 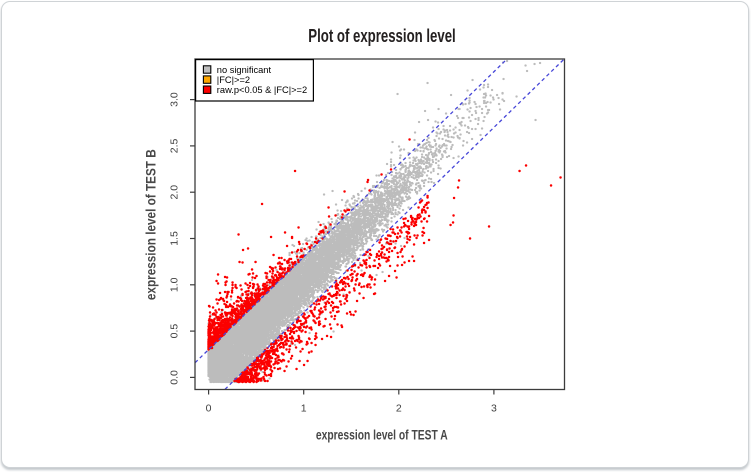 I want to click on svg-text: 1.5, so click(x=175, y=238).